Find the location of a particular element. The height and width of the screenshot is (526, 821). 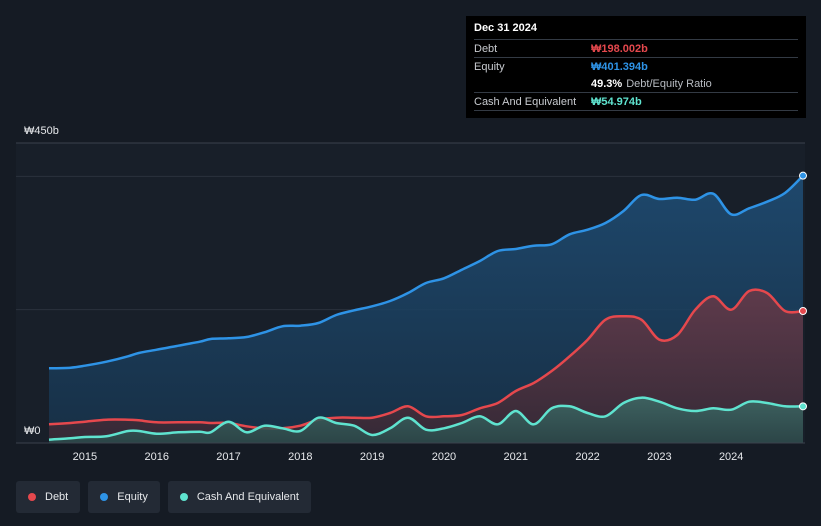

legend-equity-label: Equity is located at coordinates (132, 497).